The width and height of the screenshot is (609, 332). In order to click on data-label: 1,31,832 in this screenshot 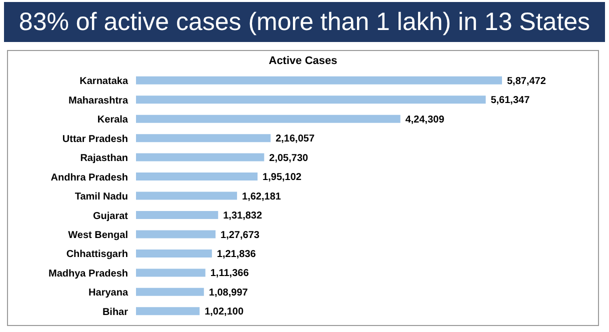, I will do `click(242, 216)`.